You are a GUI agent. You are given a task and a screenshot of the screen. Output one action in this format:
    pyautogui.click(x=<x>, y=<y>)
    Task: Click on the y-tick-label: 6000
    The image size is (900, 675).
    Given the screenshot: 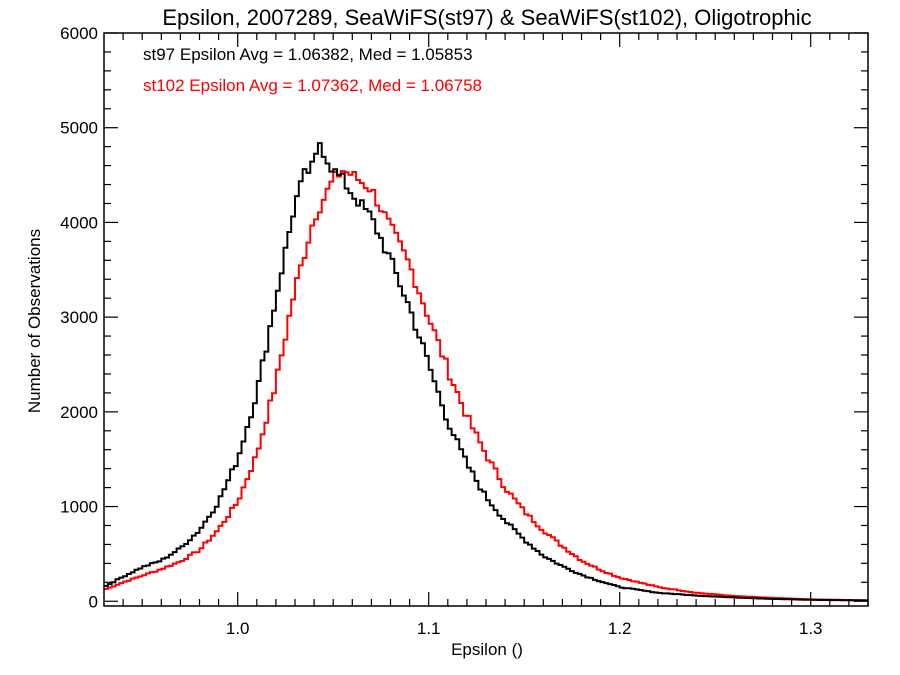 What is the action you would take?
    pyautogui.click(x=79, y=33)
    